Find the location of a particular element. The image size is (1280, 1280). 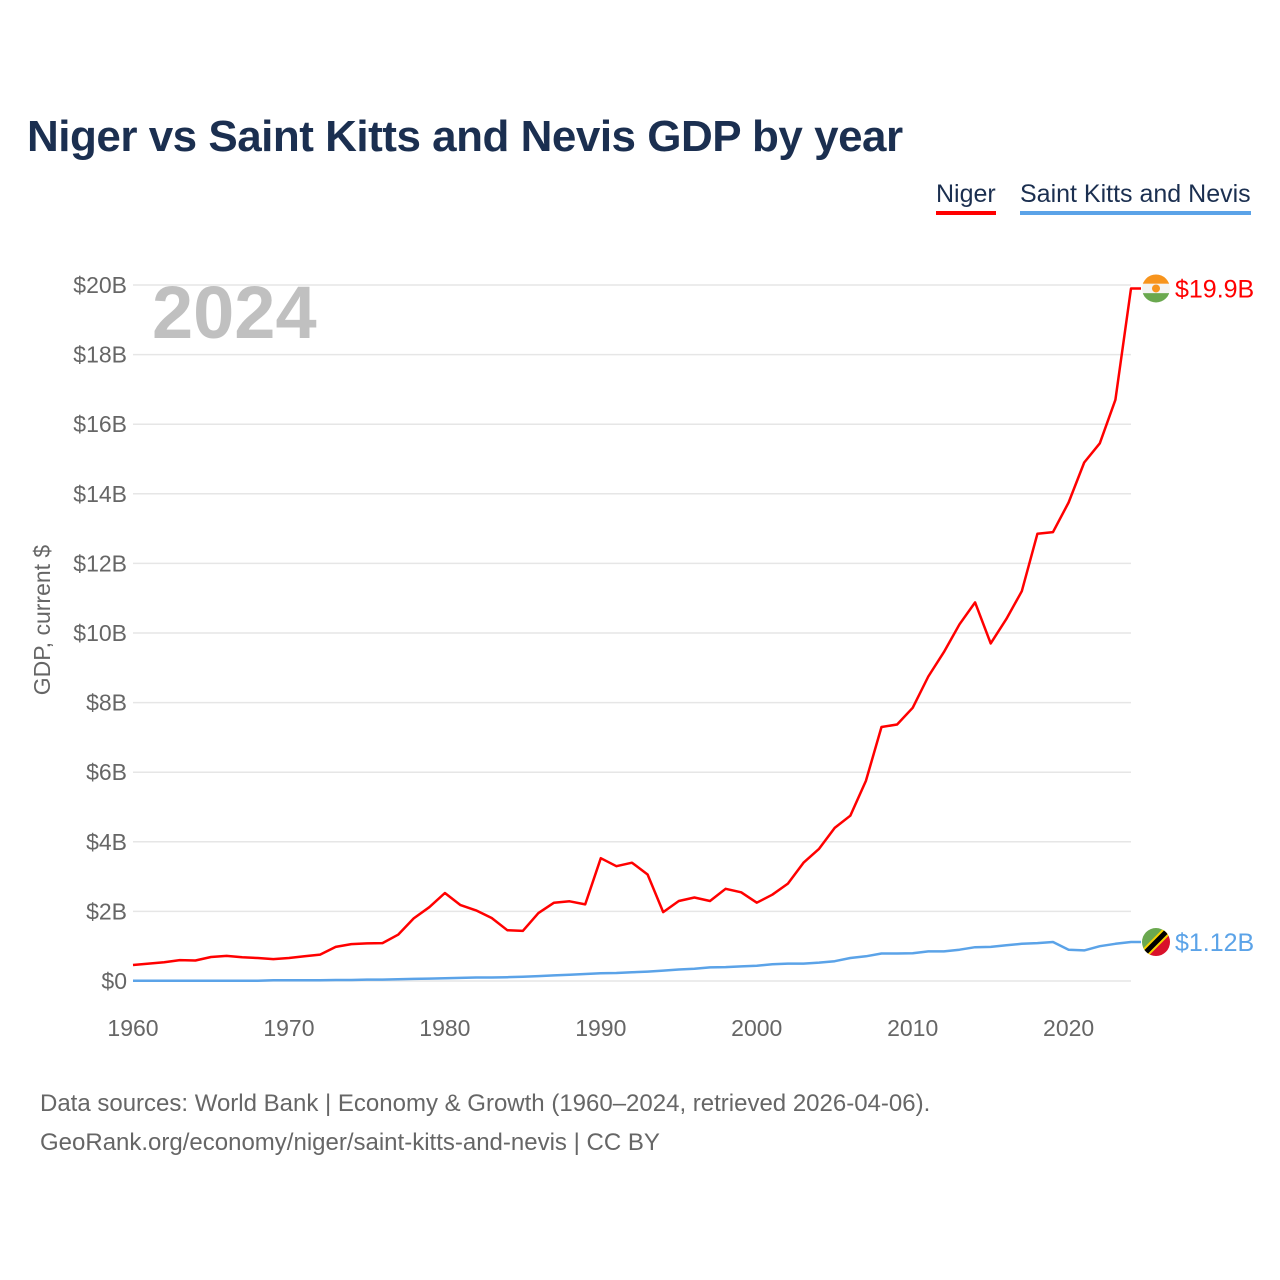

y-axis-label: GDP, current $ is located at coordinates (42, 620).